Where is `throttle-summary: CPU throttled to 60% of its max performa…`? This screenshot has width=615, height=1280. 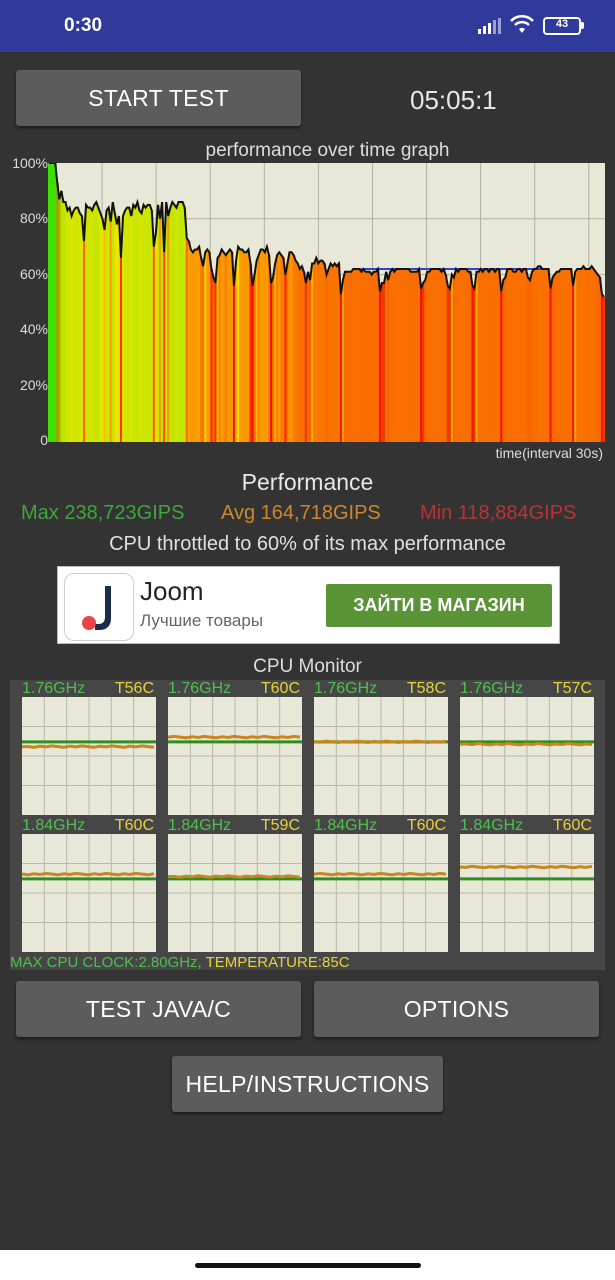
throttle-summary: CPU throttled to 60% of its max performa… is located at coordinates (307, 544).